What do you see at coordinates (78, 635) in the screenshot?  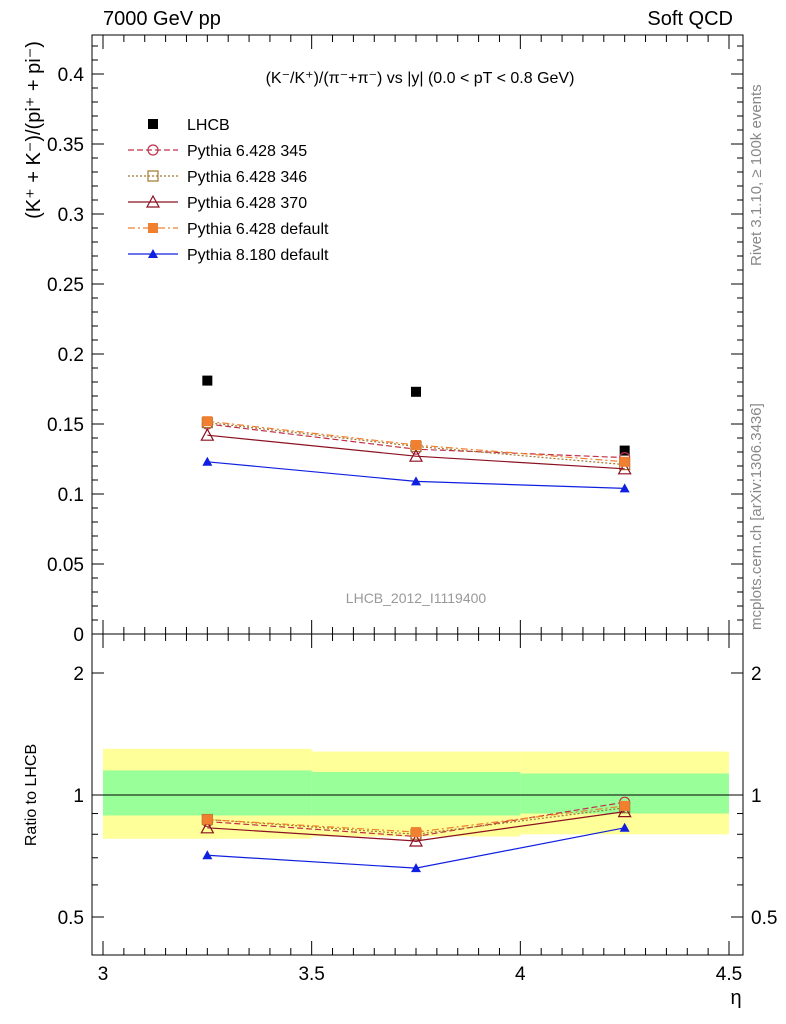 I see `y-tick-label: 0` at bounding box center [78, 635].